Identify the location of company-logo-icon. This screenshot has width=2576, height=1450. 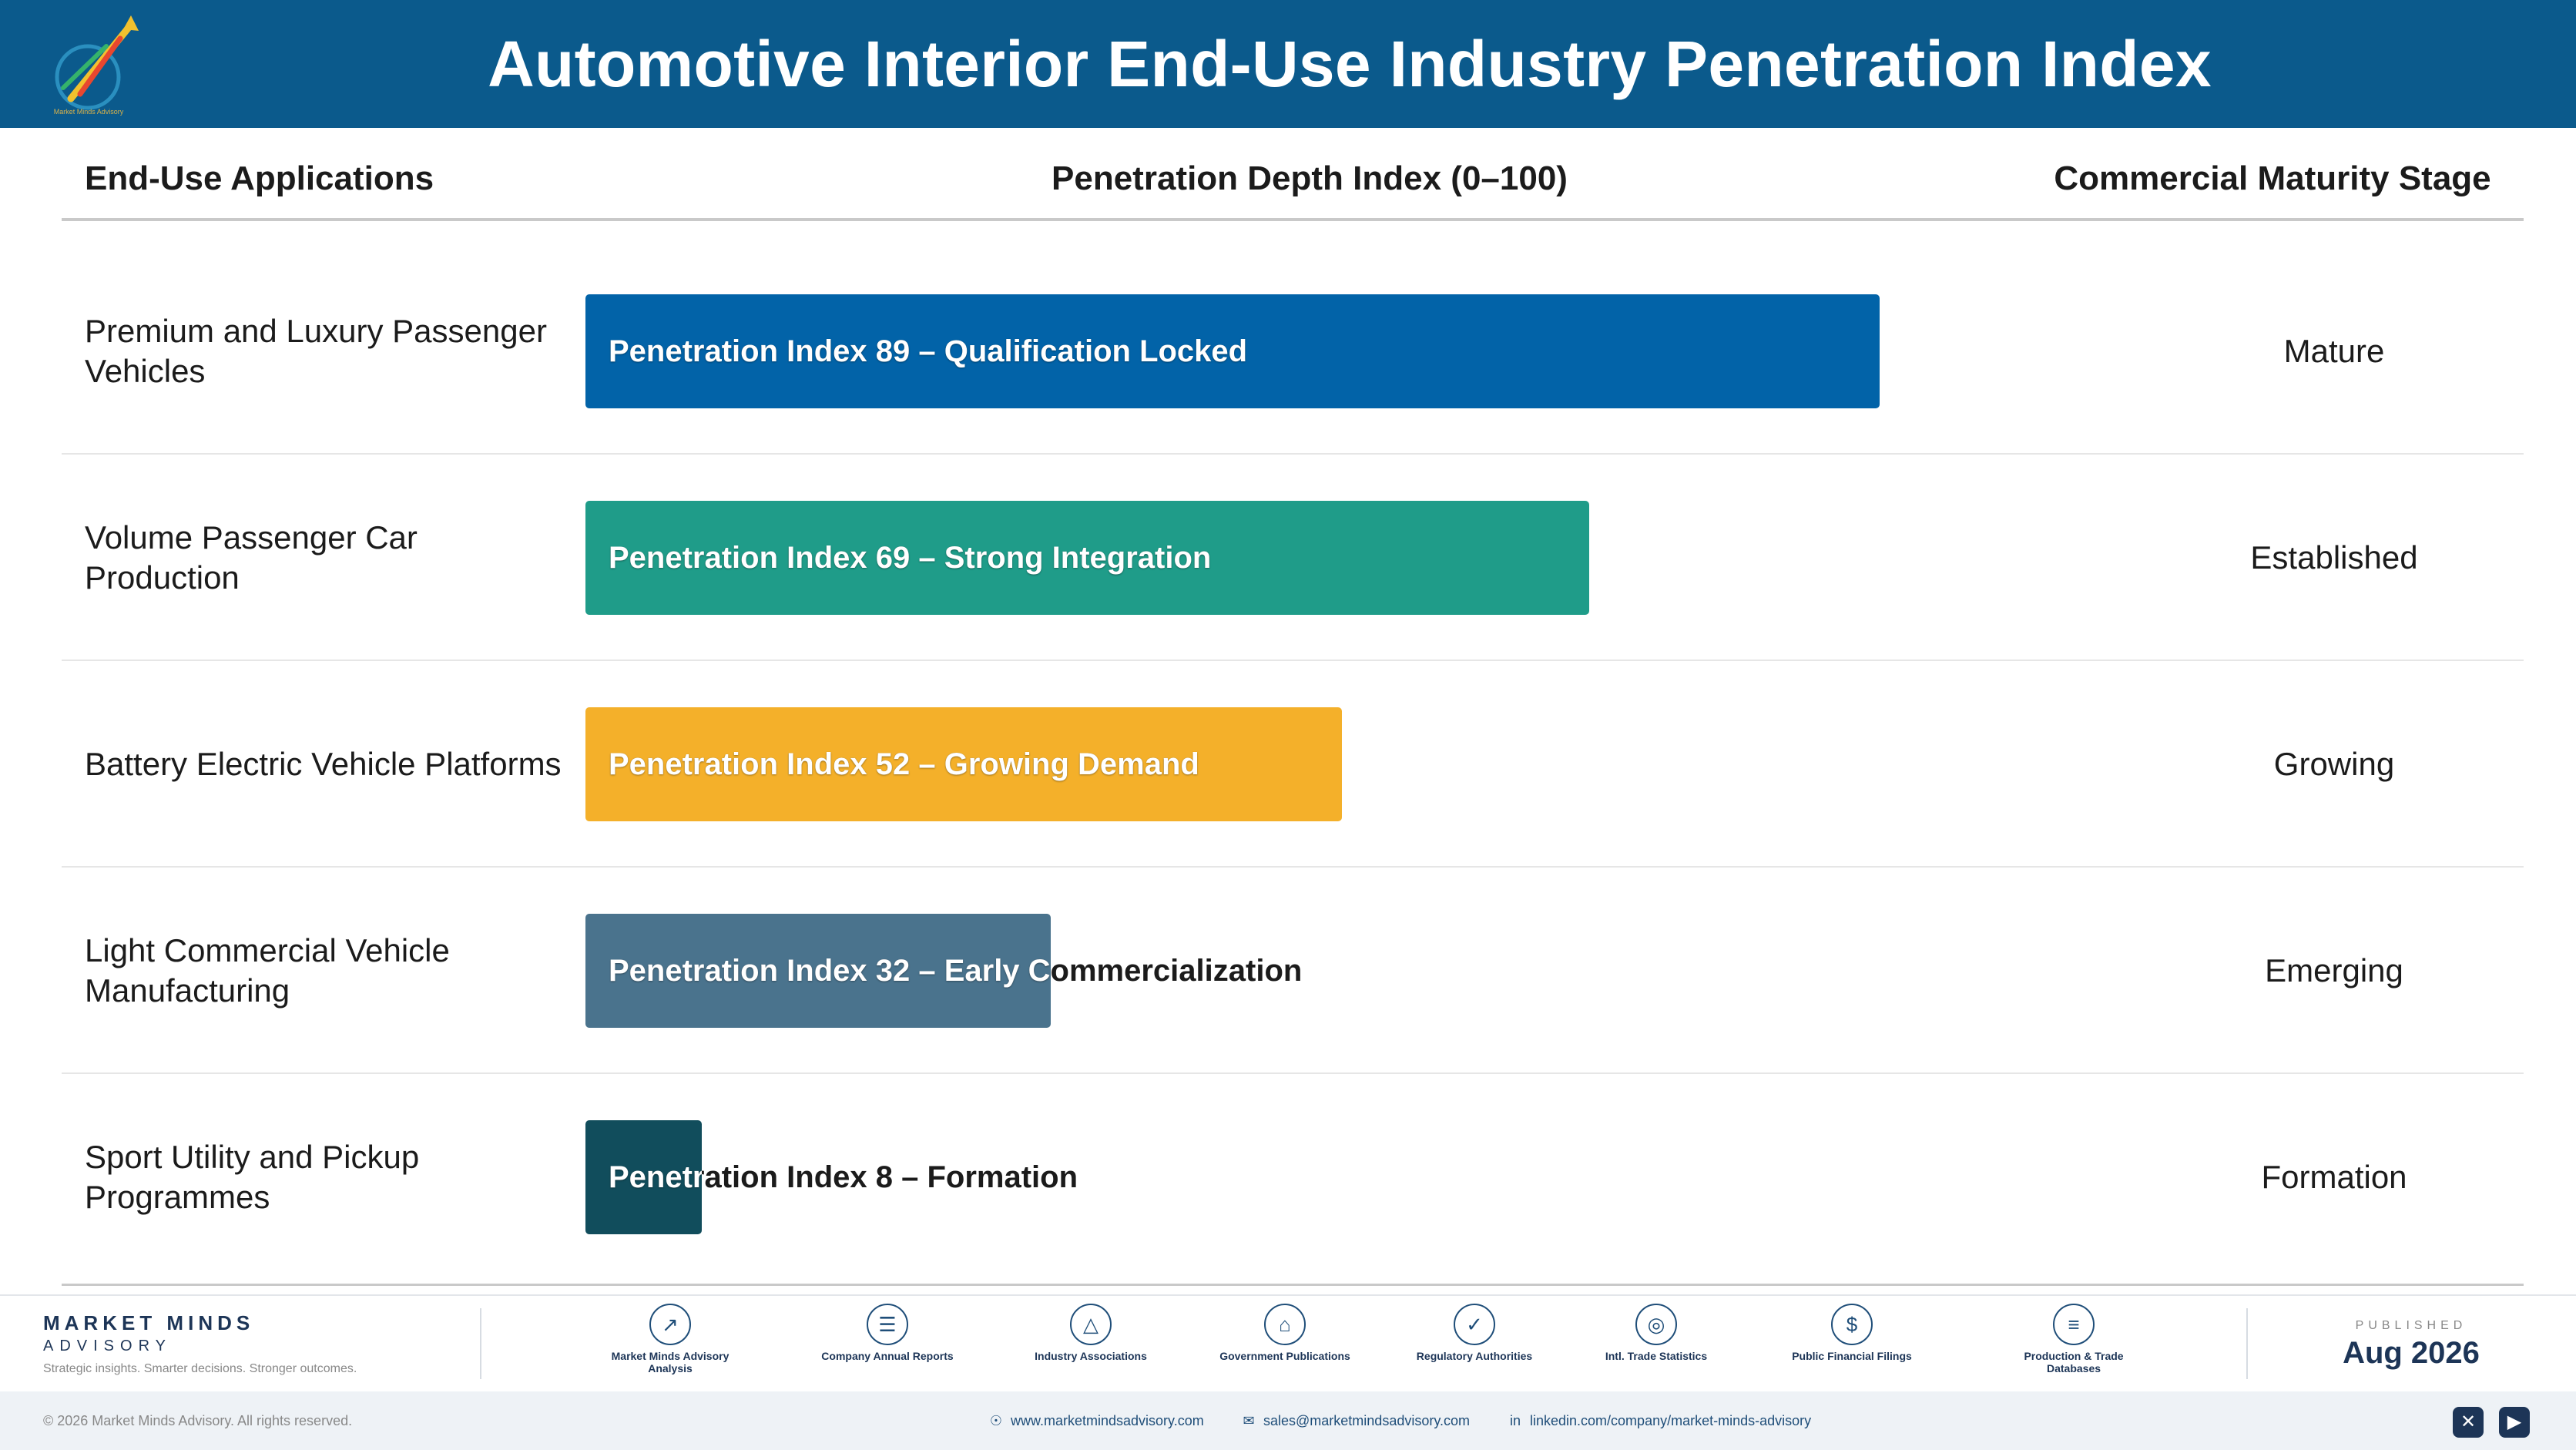
(97, 62).